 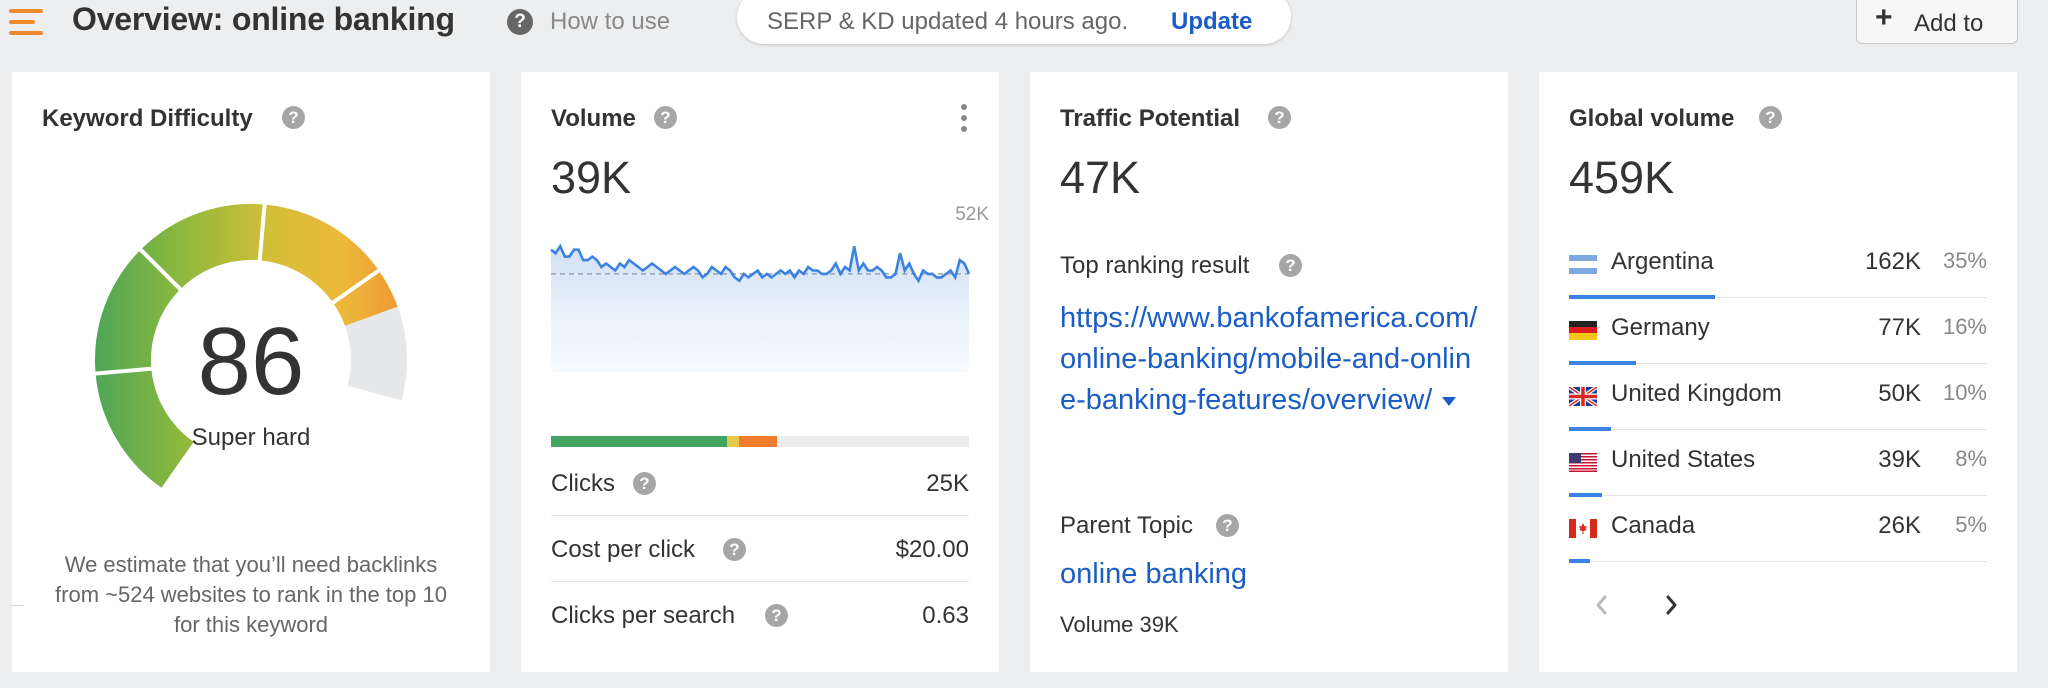 What do you see at coordinates (760, 615) in the screenshot?
I see `metric-row-cps: Clicks per search ? 0.63` at bounding box center [760, 615].